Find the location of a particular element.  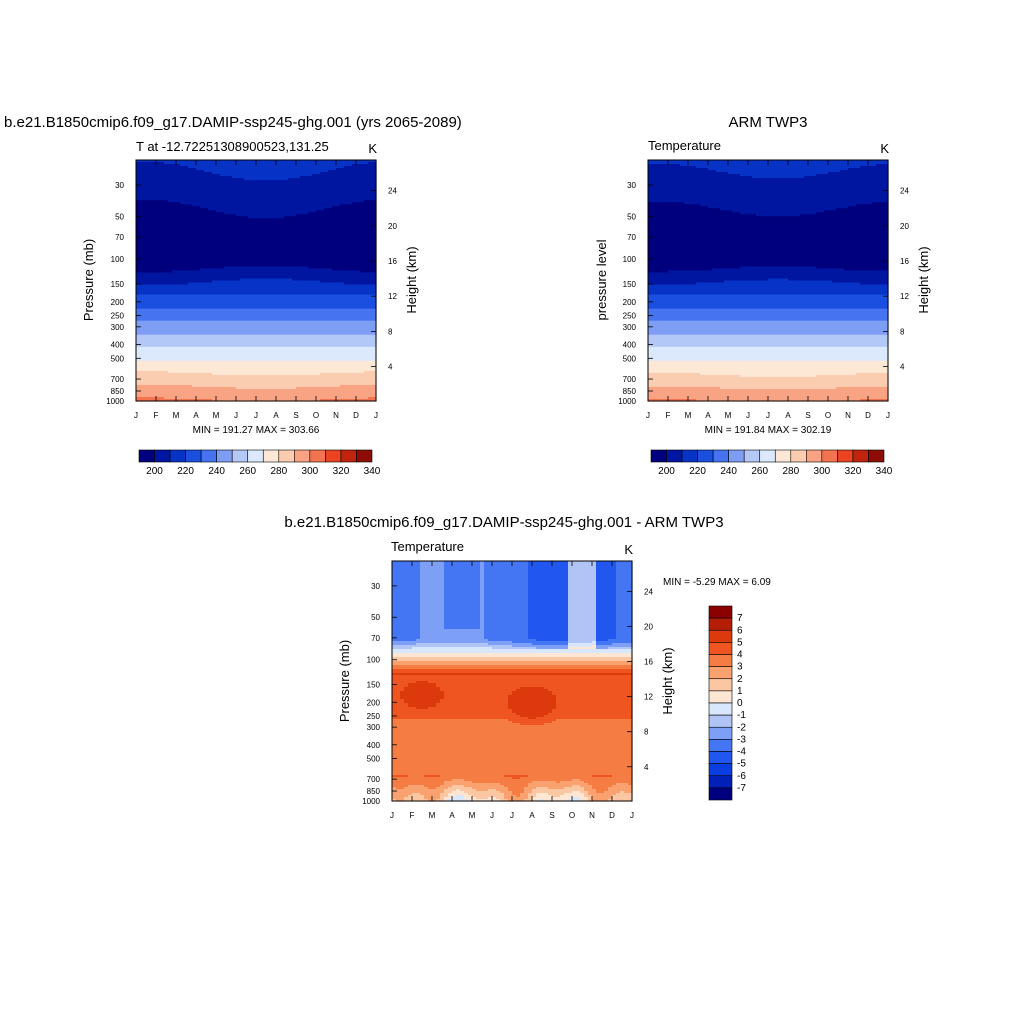

y-tick-label: 50 is located at coordinates (119, 216).